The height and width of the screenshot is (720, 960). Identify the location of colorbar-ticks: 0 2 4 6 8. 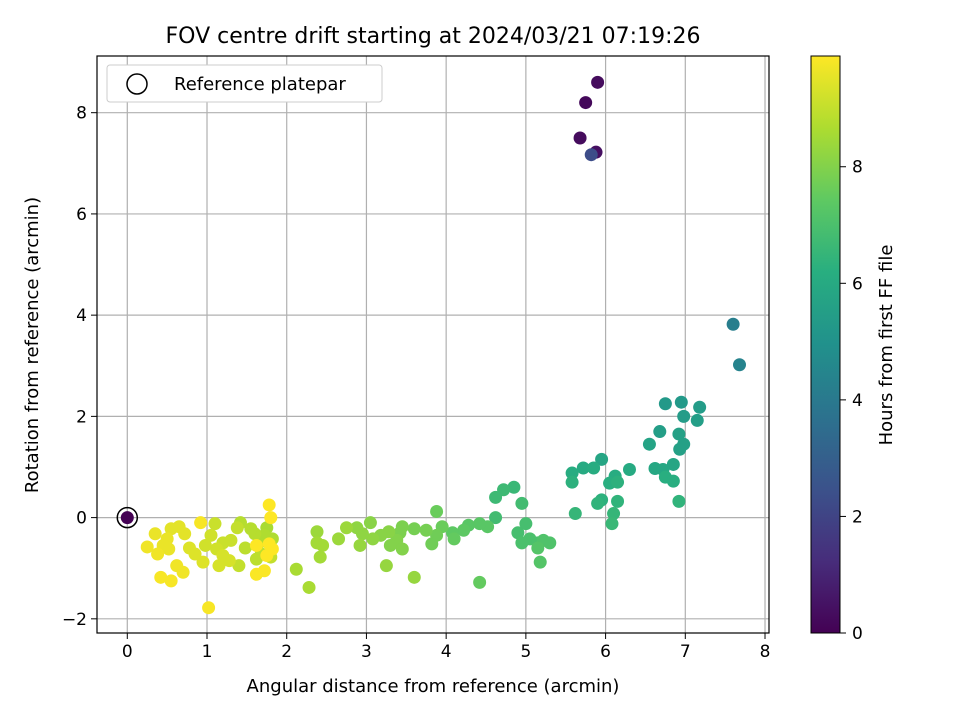
(851, 401).